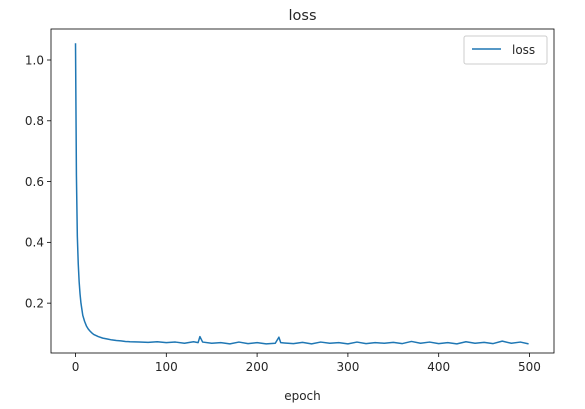  I want to click on chart-title: loss, so click(302, 16).